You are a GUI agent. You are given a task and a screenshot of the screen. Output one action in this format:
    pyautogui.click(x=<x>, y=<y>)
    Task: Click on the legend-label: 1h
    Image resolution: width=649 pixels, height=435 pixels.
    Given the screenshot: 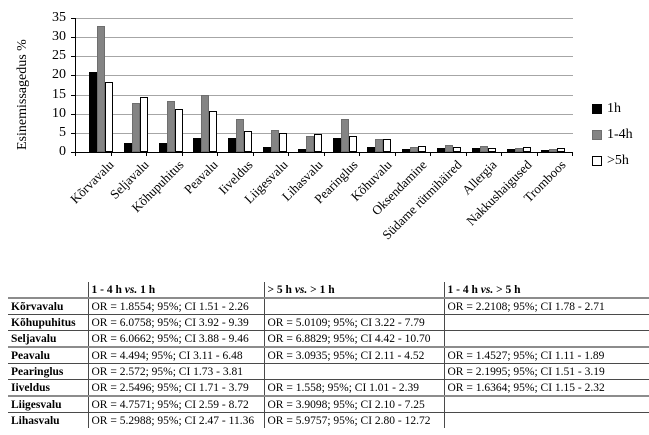 What is the action you would take?
    pyautogui.click(x=614, y=108)
    